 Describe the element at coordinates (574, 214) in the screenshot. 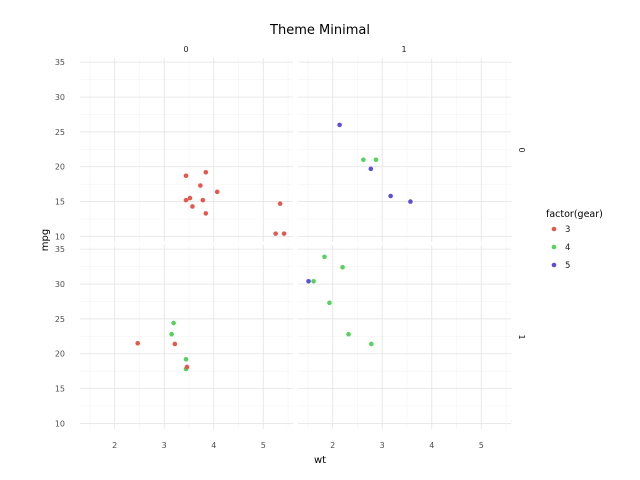

I see `legend-title: factor(gear)` at that location.